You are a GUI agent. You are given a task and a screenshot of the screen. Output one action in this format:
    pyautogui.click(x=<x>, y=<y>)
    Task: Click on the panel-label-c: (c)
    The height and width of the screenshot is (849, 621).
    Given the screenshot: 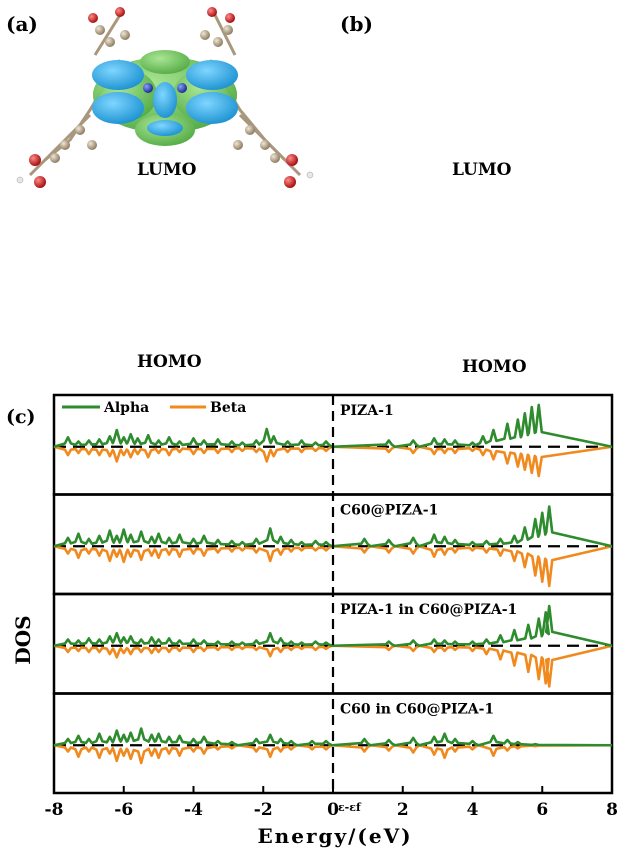 What is the action you would take?
    pyautogui.click(x=21, y=417)
    